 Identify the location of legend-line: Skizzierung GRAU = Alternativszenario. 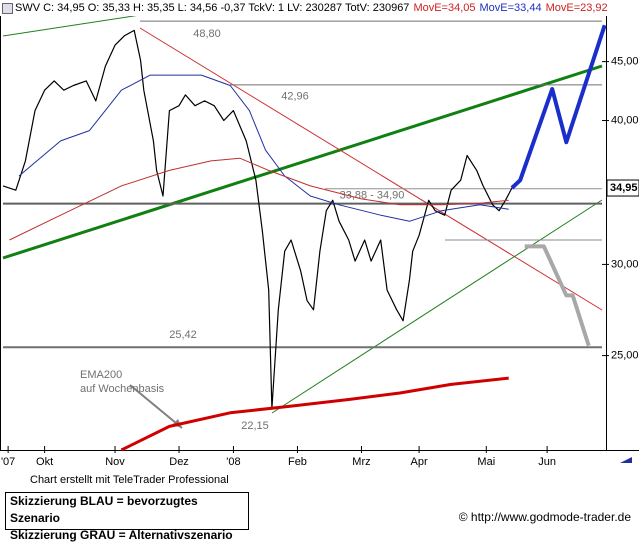
(121, 535).